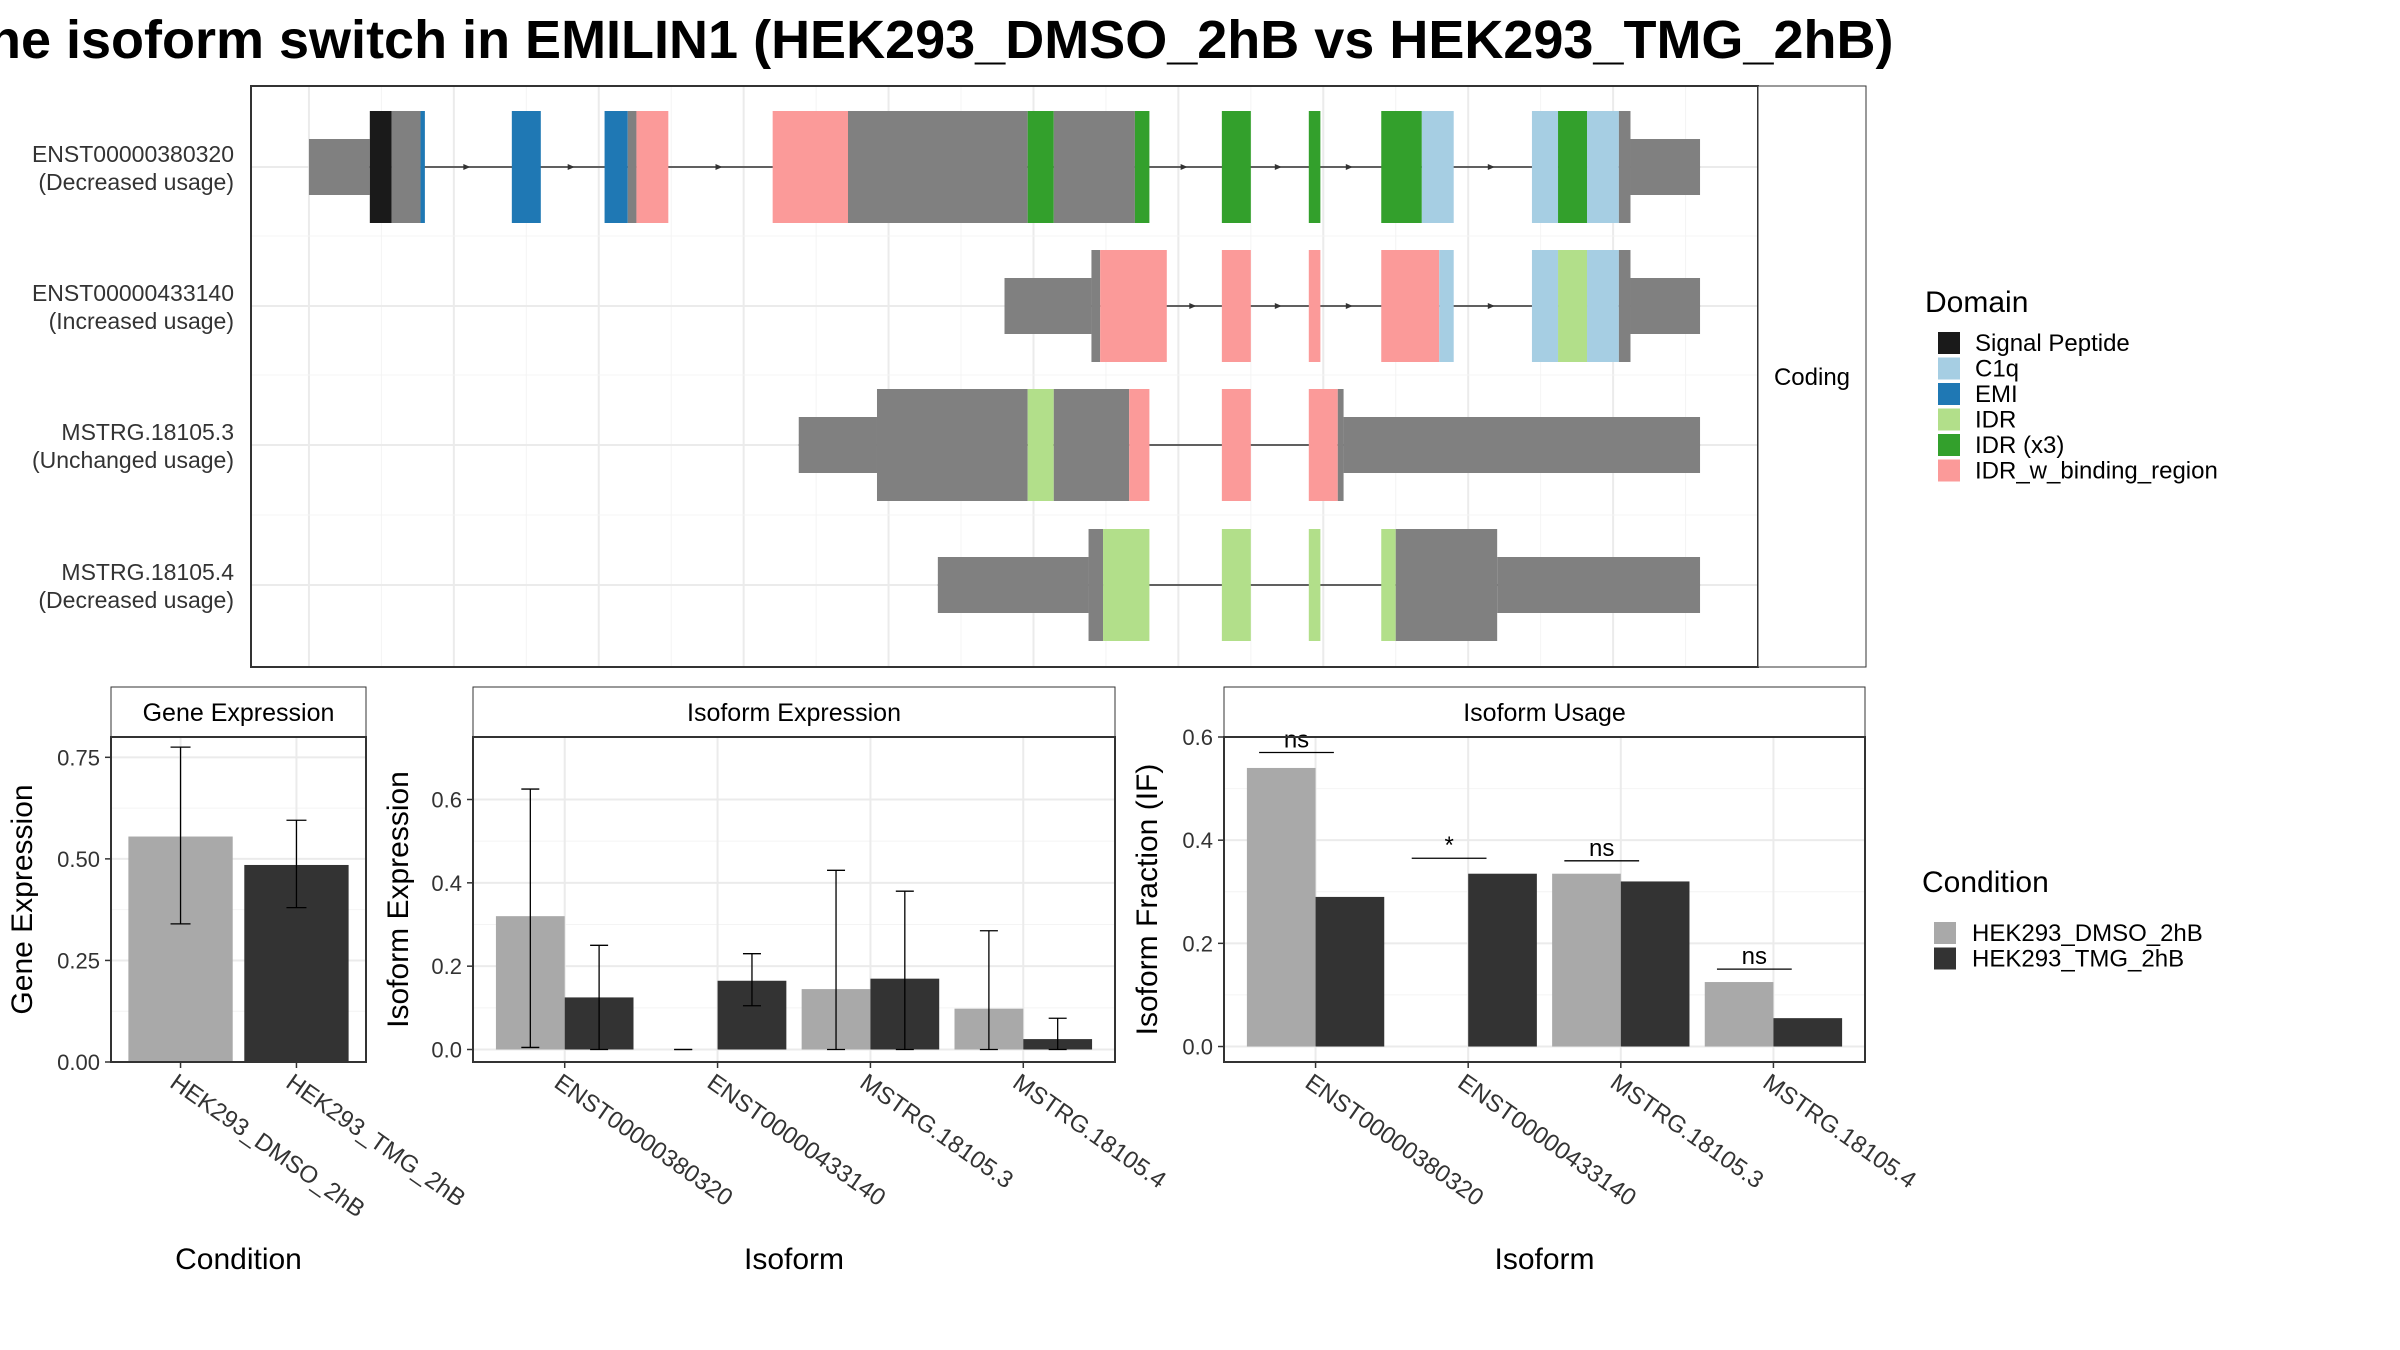 Image resolution: width=2400 pixels, height=1350 pixels. I want to click on transcript-usage: (Increased usage), so click(141, 321).